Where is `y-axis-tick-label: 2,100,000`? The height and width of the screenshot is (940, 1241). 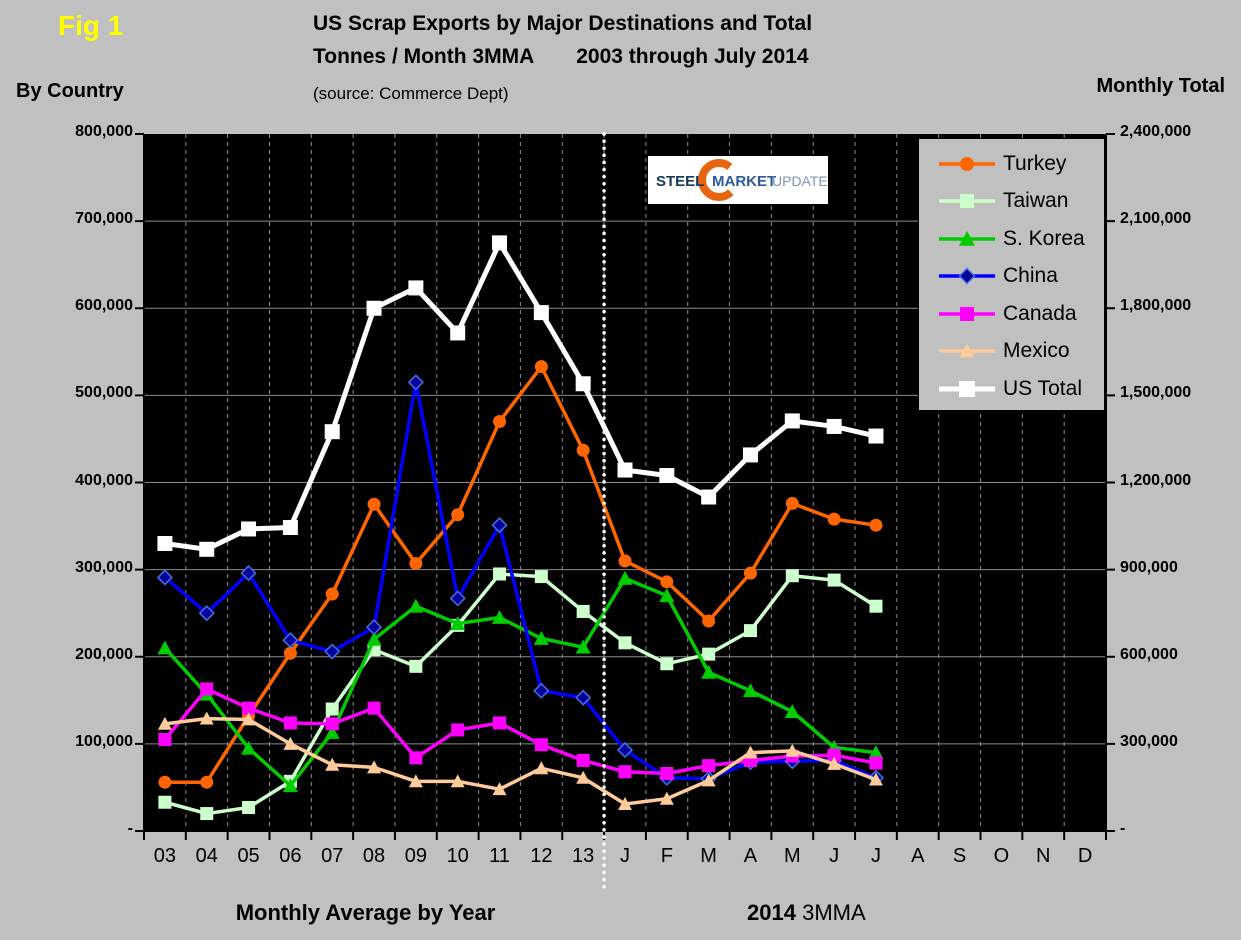 y-axis-tick-label: 2,100,000 is located at coordinates (1156, 219).